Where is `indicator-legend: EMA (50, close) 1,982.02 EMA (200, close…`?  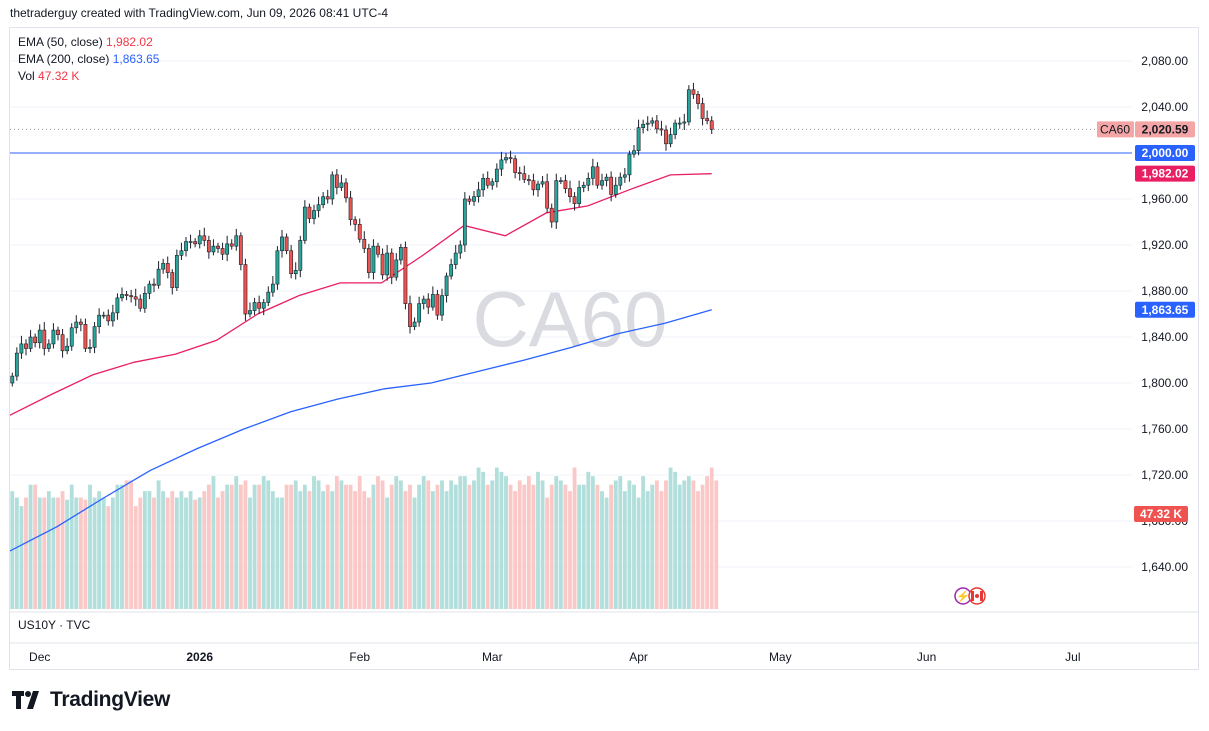
indicator-legend: EMA (50, close) 1,982.02 EMA (200, close… is located at coordinates (88, 59).